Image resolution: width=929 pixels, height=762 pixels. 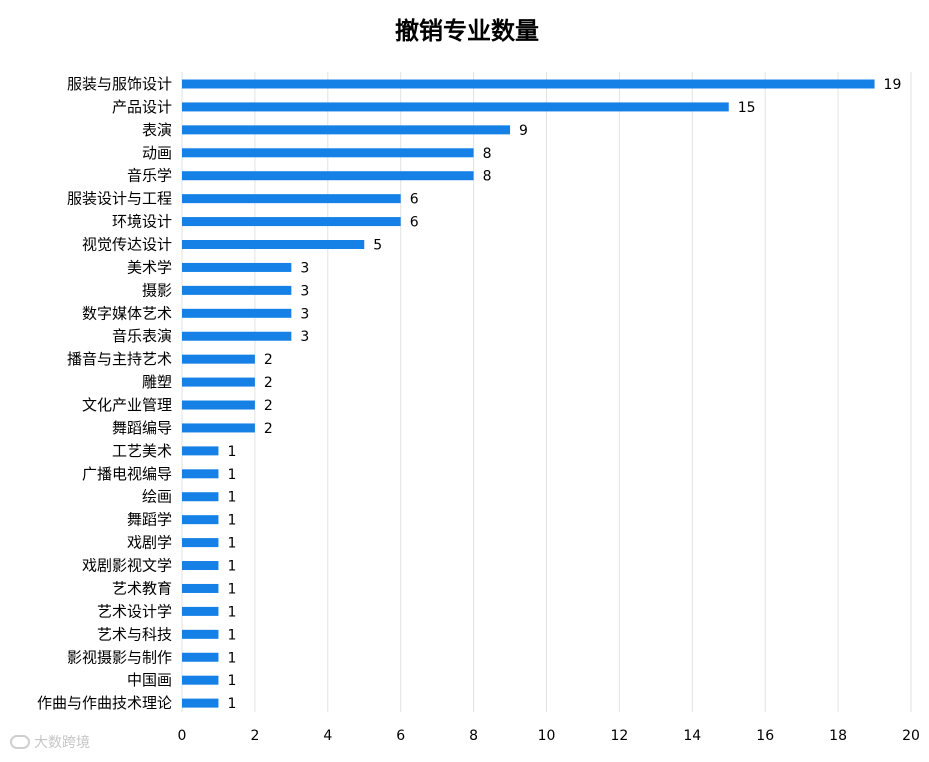 I want to click on x-tick-label: 2, so click(x=254, y=736).